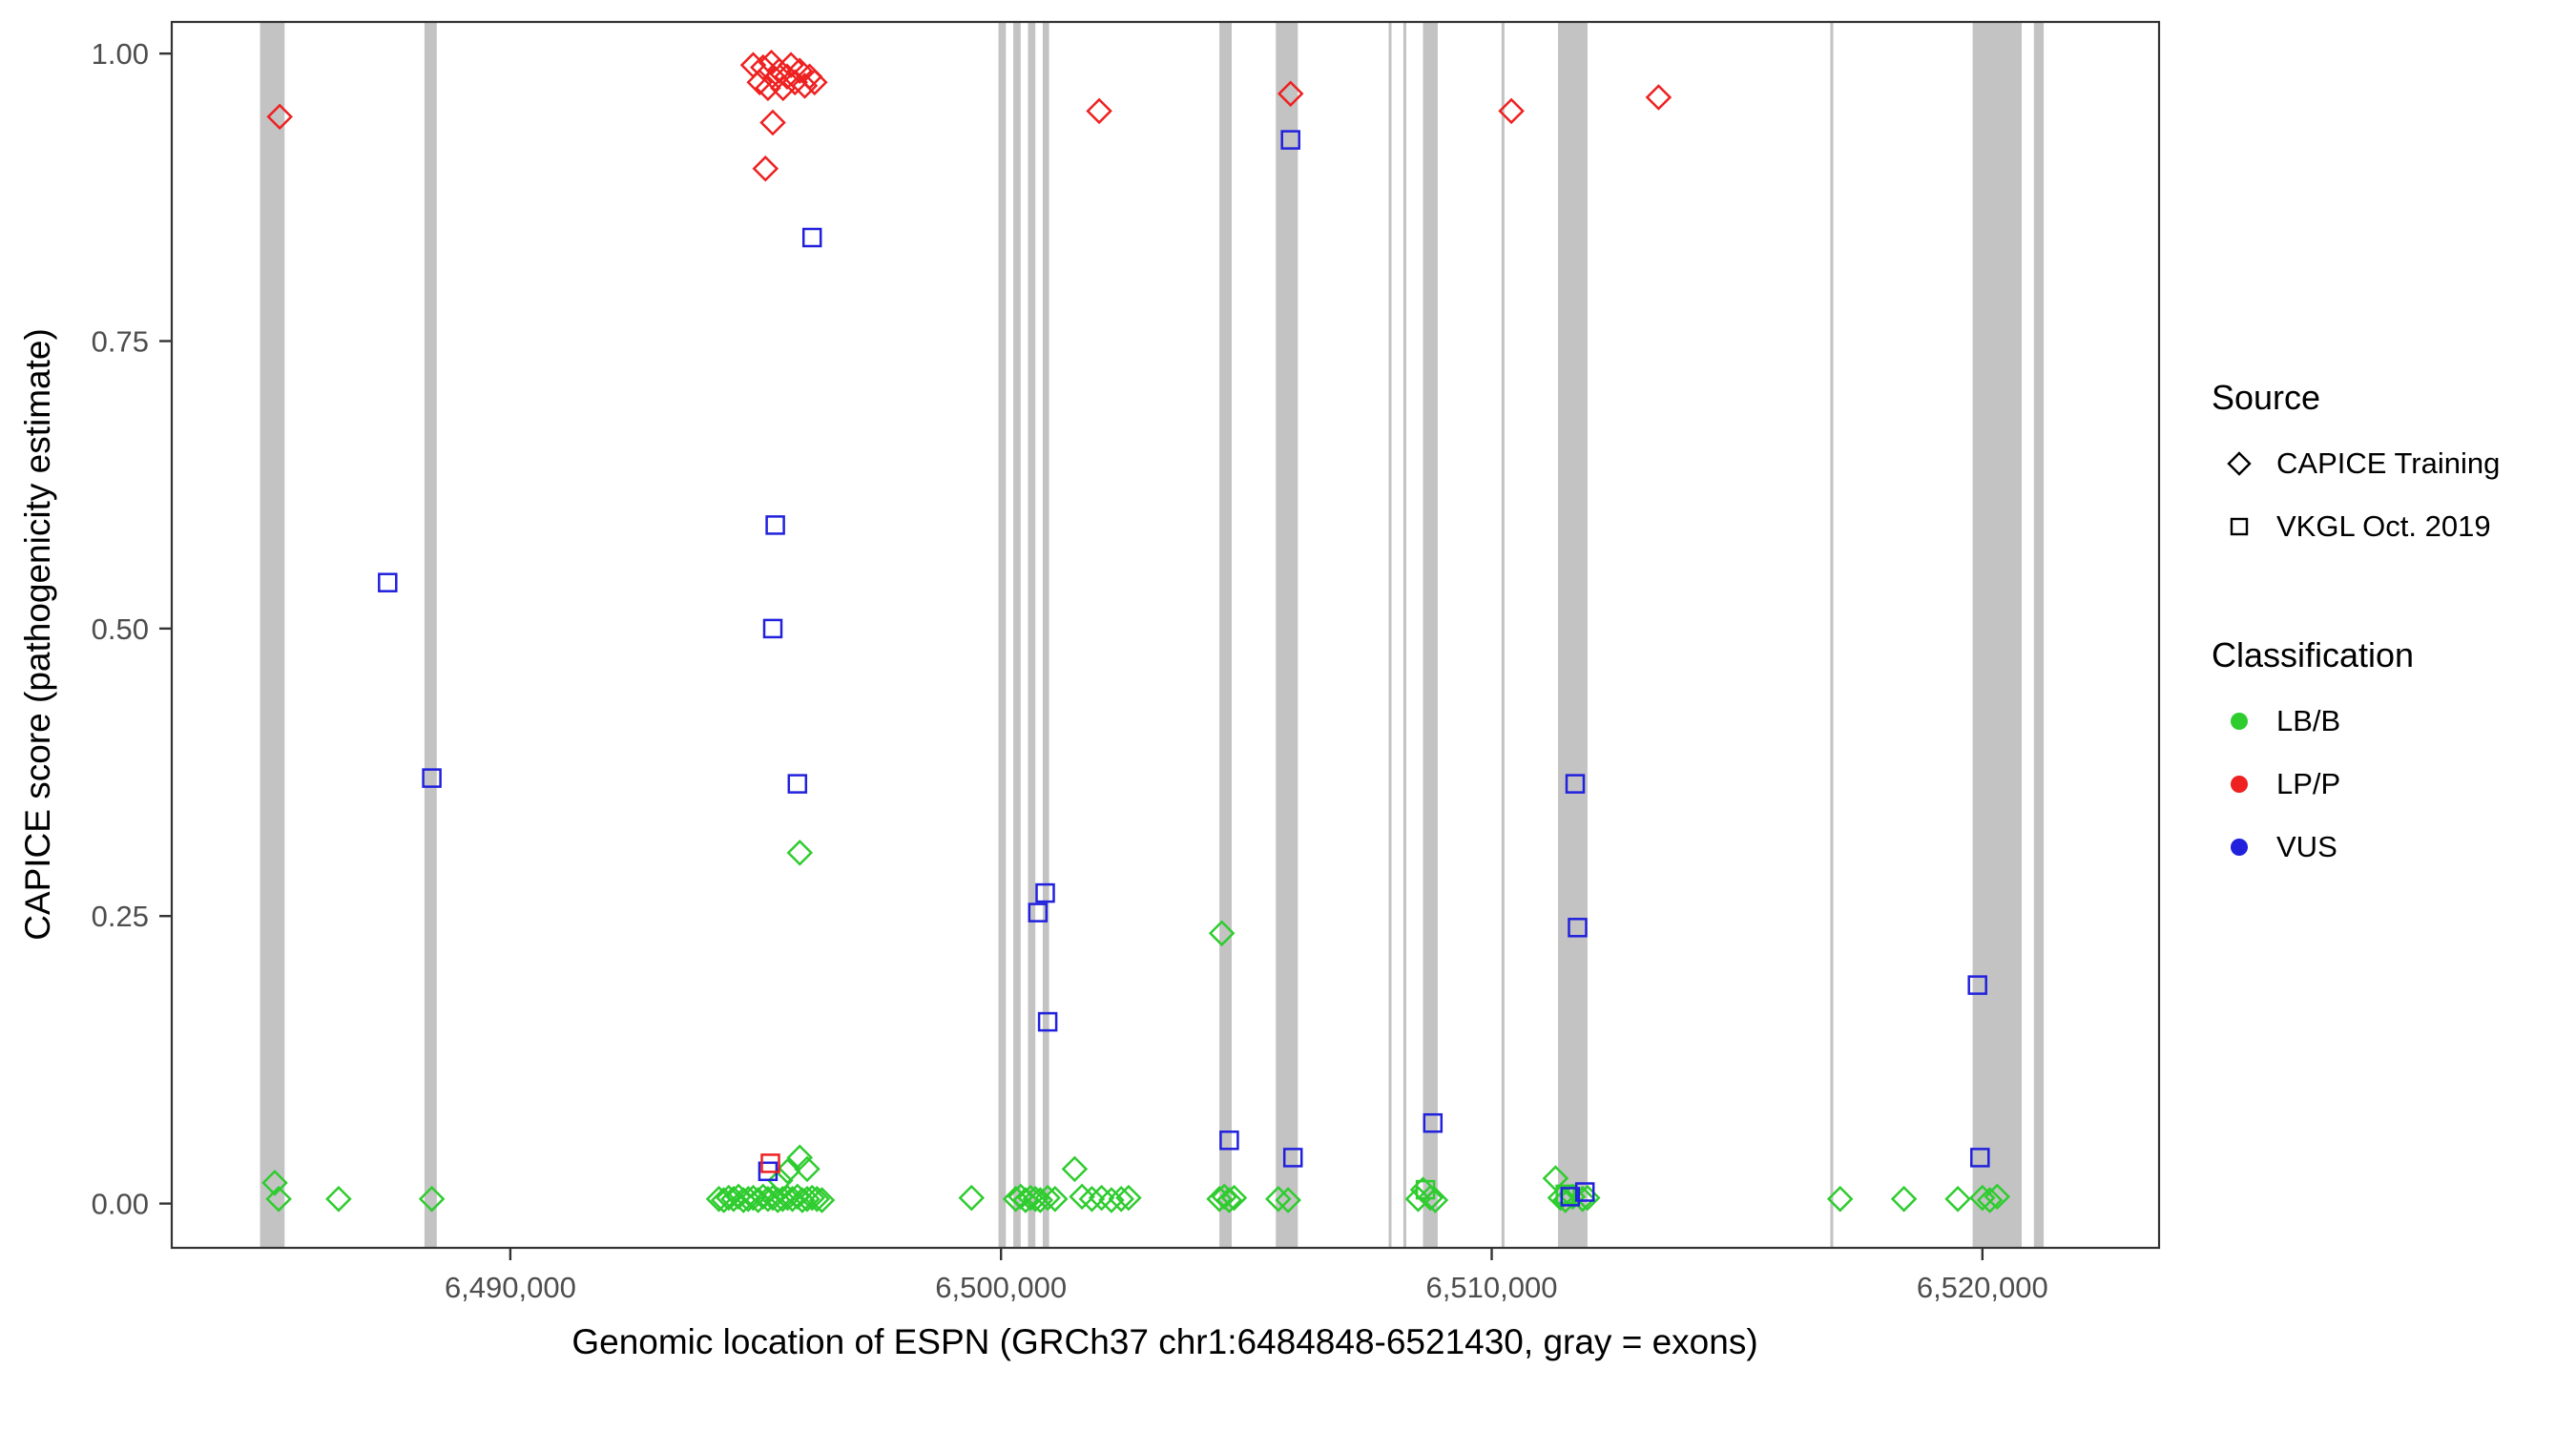 This screenshot has width=2576, height=1431. What do you see at coordinates (2308, 783) in the screenshot?
I see `legend-item-label: LP/P` at bounding box center [2308, 783].